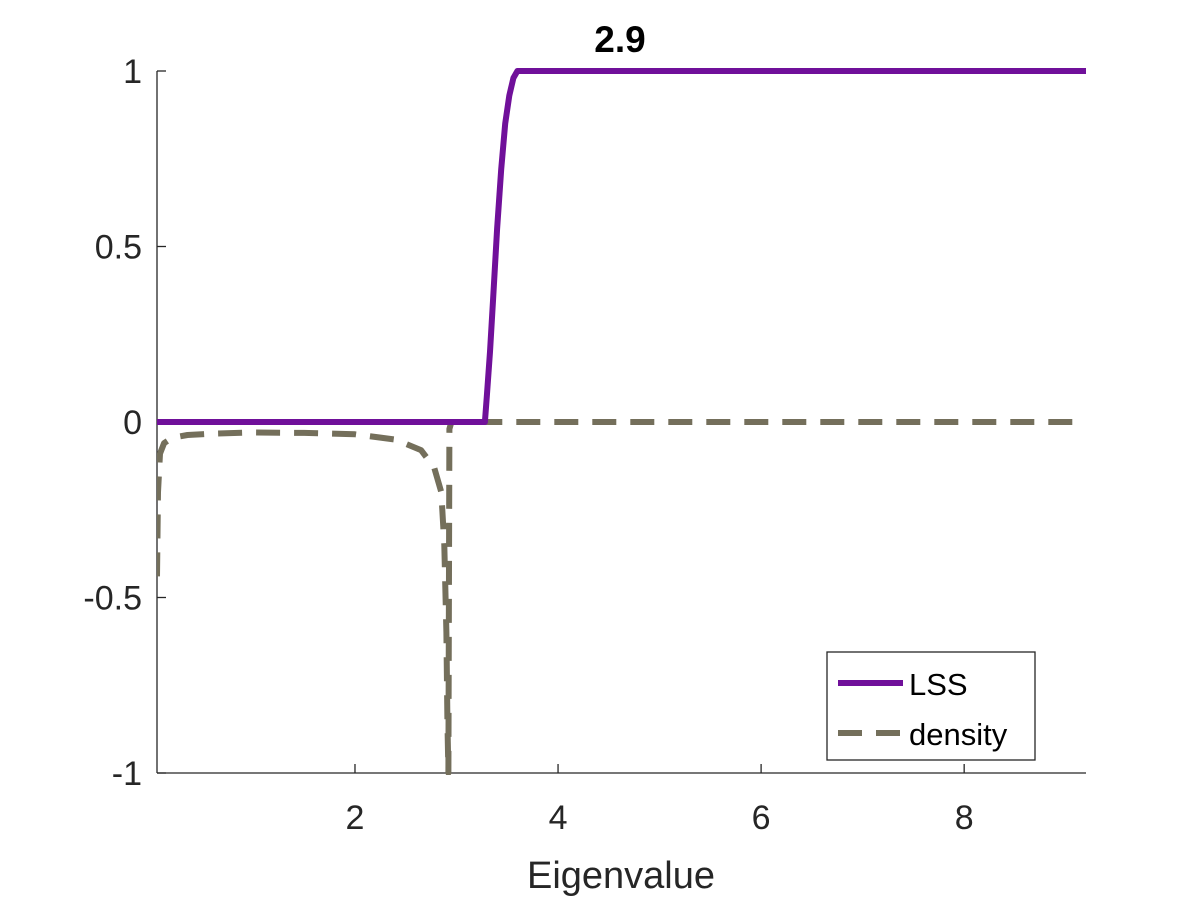 This screenshot has width=1200, height=905. What do you see at coordinates (964, 818) in the screenshot?
I see `x-tick-label: 8` at bounding box center [964, 818].